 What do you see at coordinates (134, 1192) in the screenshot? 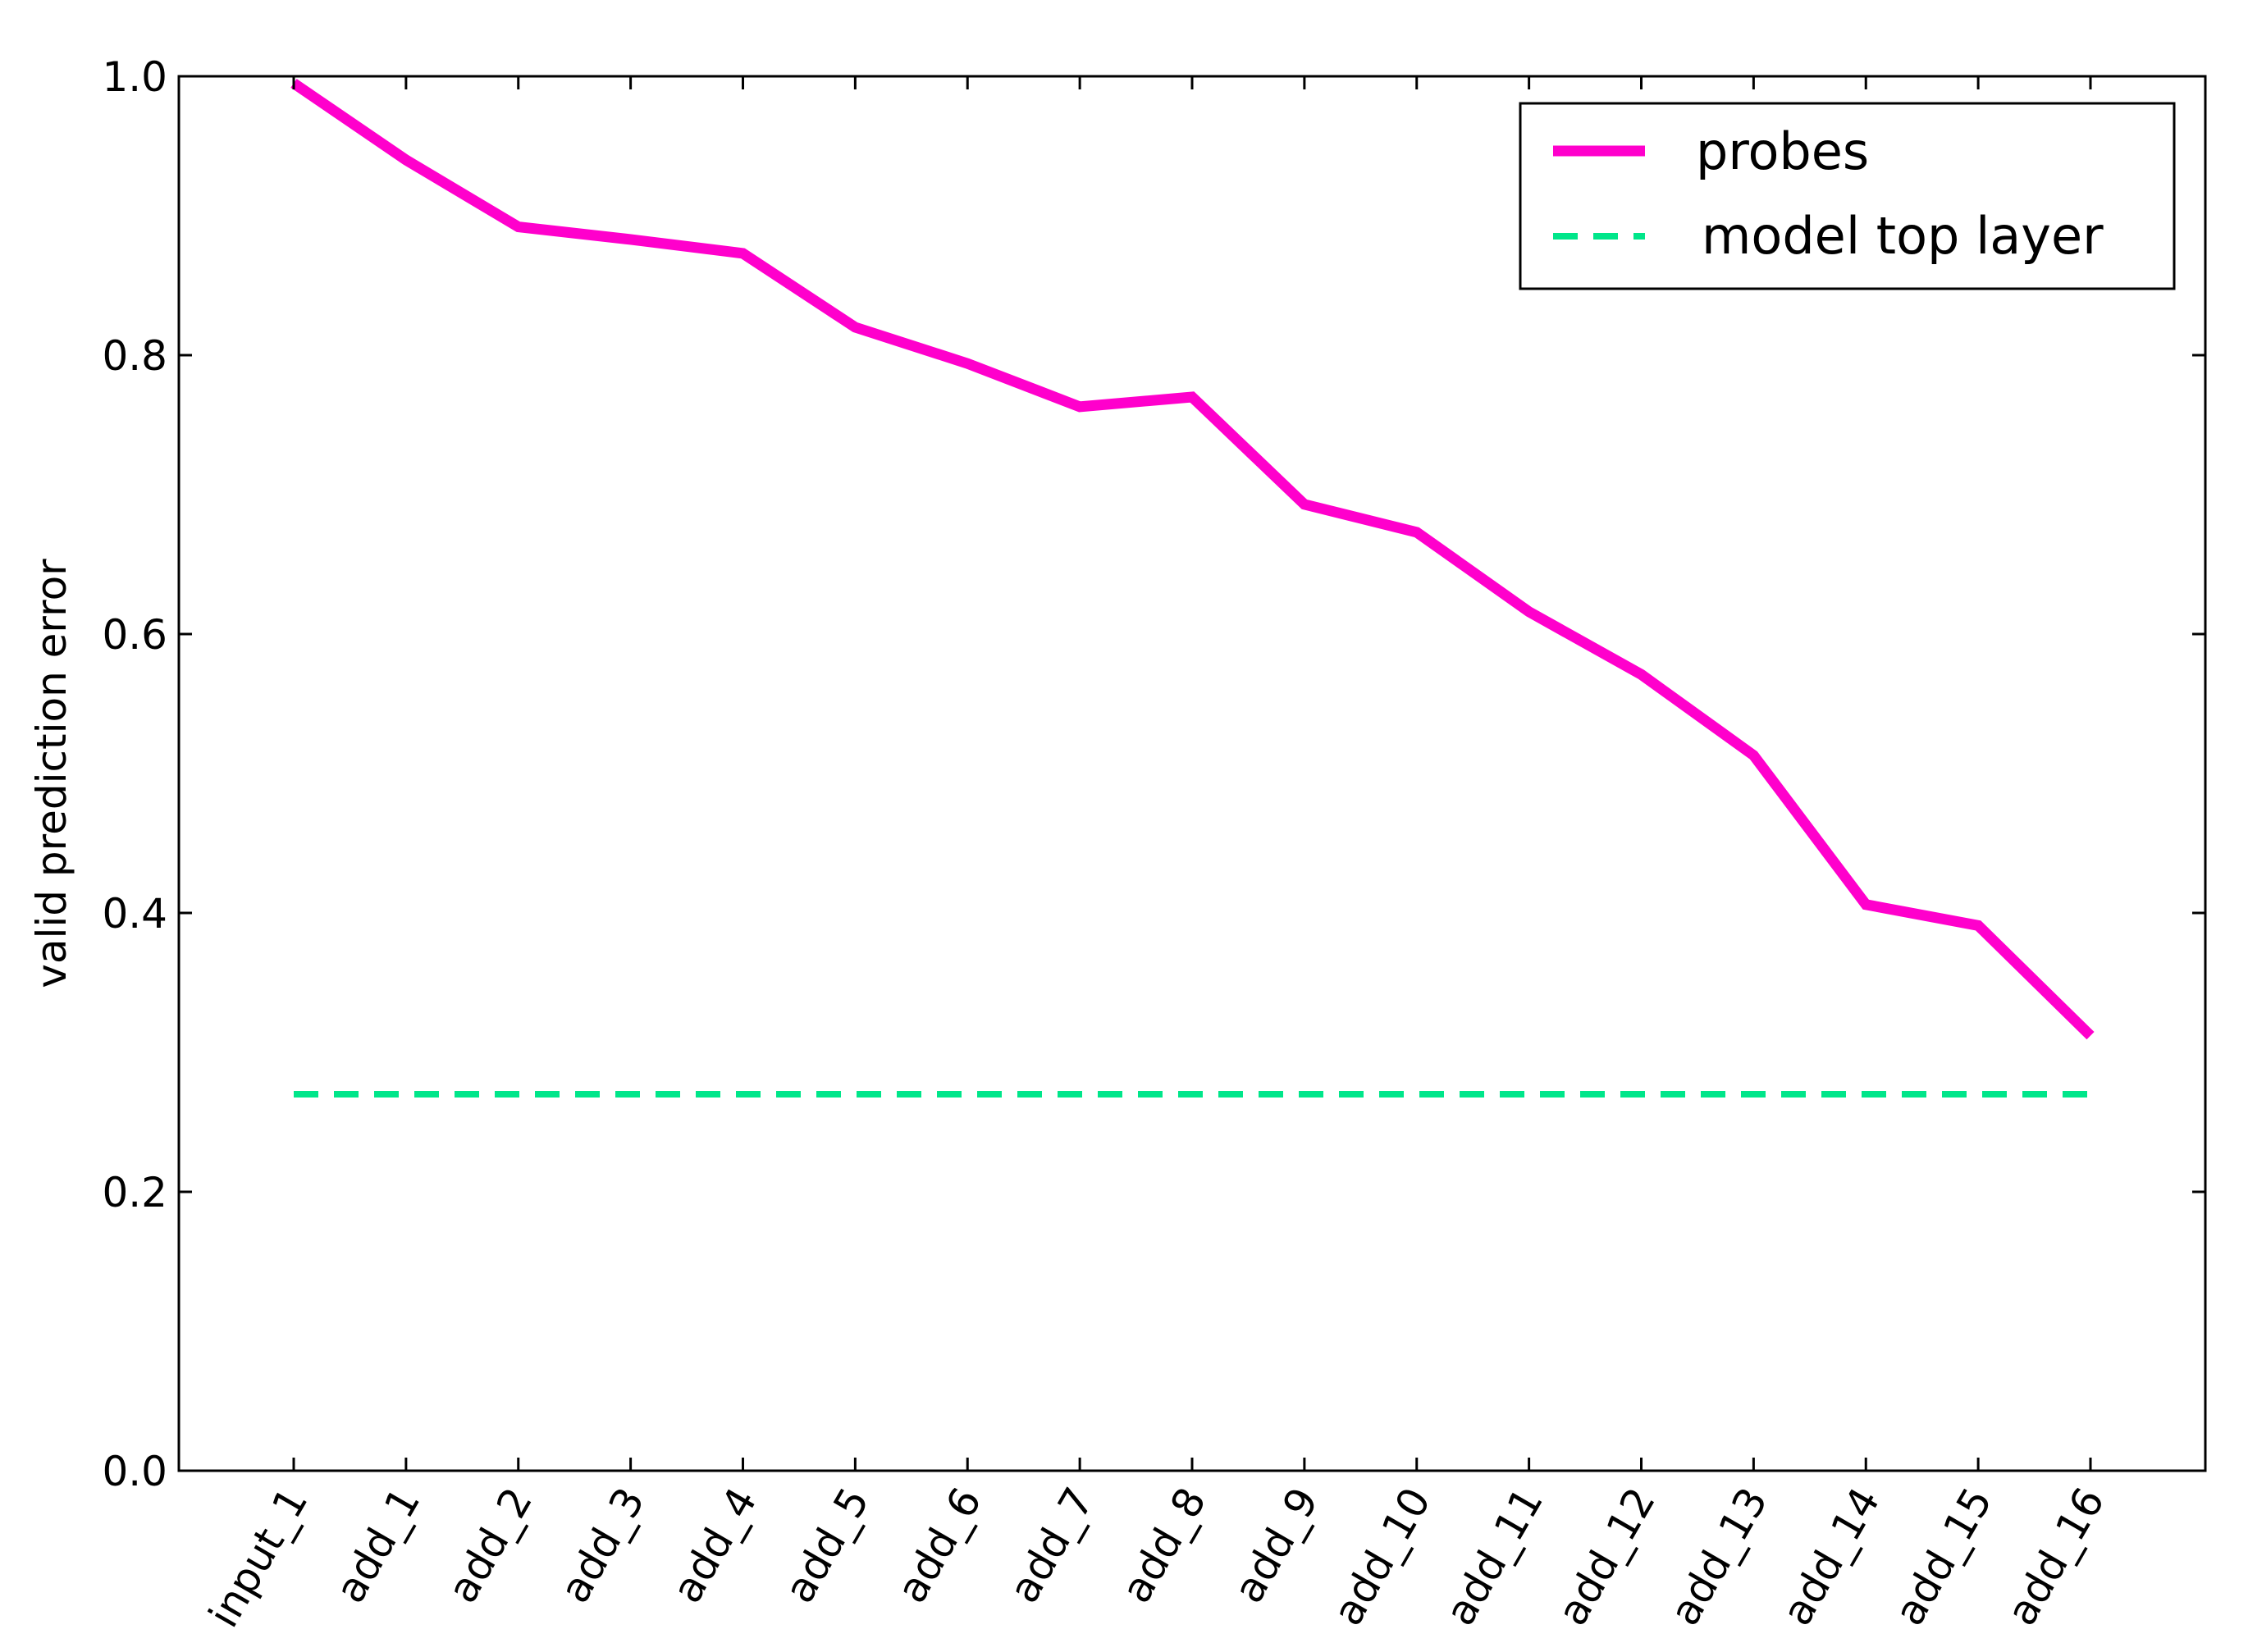
I see `y-tick-label: 0.2` at bounding box center [134, 1192].